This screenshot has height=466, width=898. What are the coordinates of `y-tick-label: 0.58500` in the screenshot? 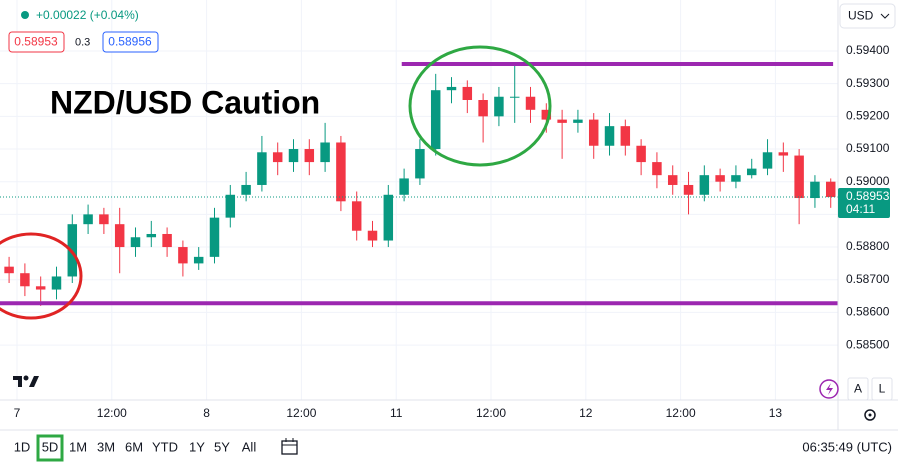 It's located at (868, 344).